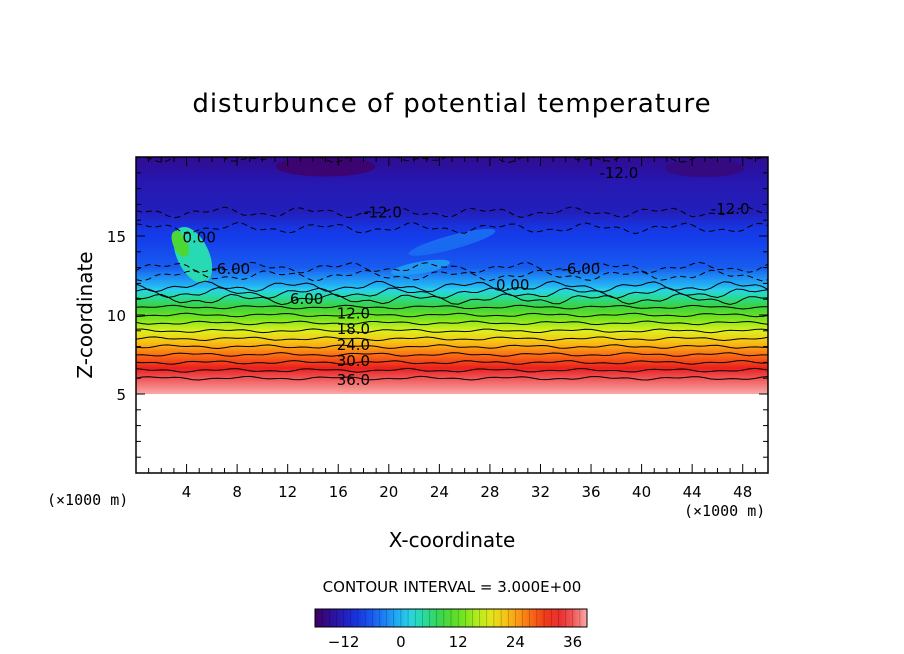  What do you see at coordinates (401, 642) in the screenshot?
I see `colorbar-tick-label: 0` at bounding box center [401, 642].